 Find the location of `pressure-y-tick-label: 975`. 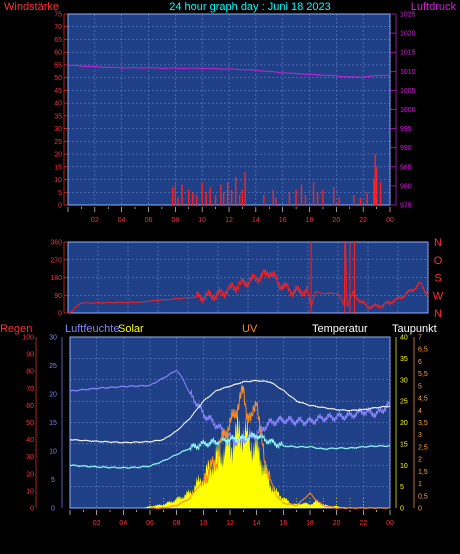

pressure-y-tick-label: 975 is located at coordinates (406, 206).